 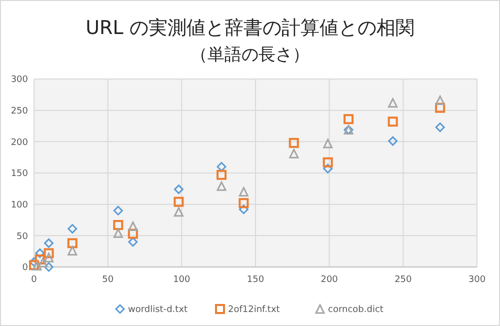 What do you see at coordinates (329, 280) in the screenshot?
I see `x-tick-label: 200` at bounding box center [329, 280].